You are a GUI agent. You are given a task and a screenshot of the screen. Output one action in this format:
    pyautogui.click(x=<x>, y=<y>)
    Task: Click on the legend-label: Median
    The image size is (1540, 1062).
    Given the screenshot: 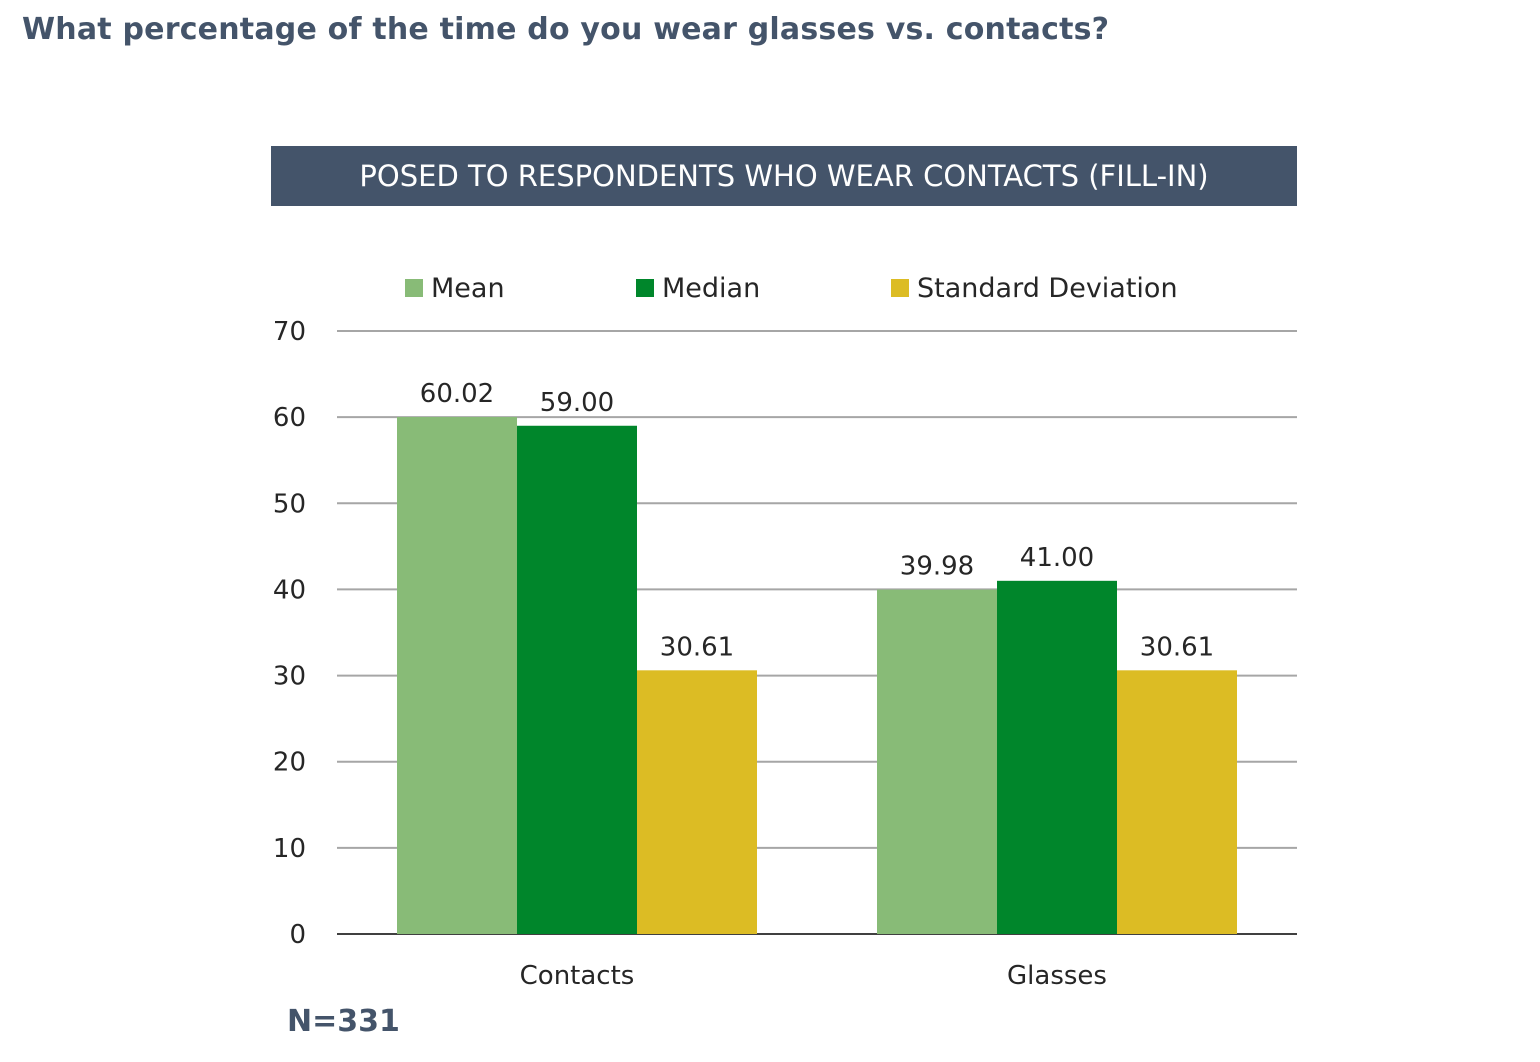 What is the action you would take?
    pyautogui.click(x=711, y=288)
    